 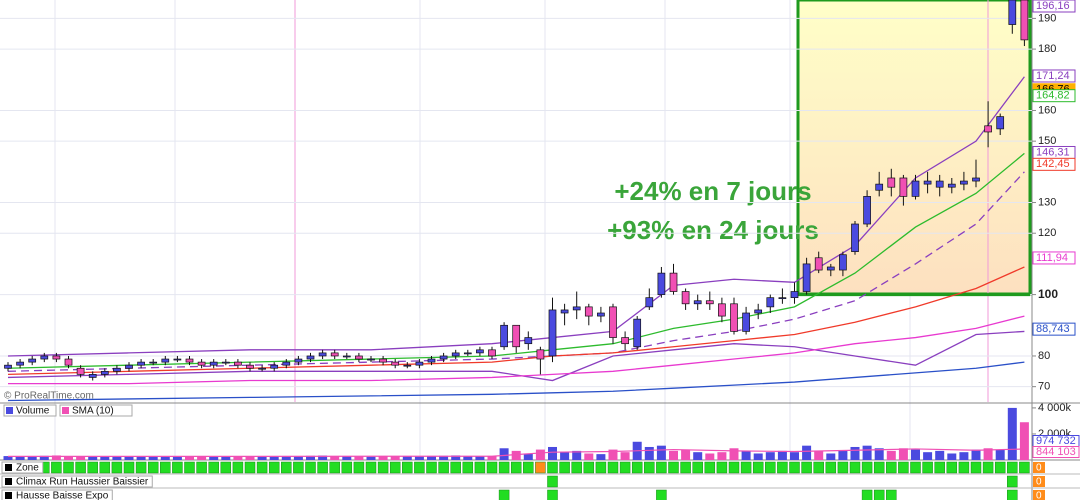 I want to click on volume-sma, so click(x=516, y=452).